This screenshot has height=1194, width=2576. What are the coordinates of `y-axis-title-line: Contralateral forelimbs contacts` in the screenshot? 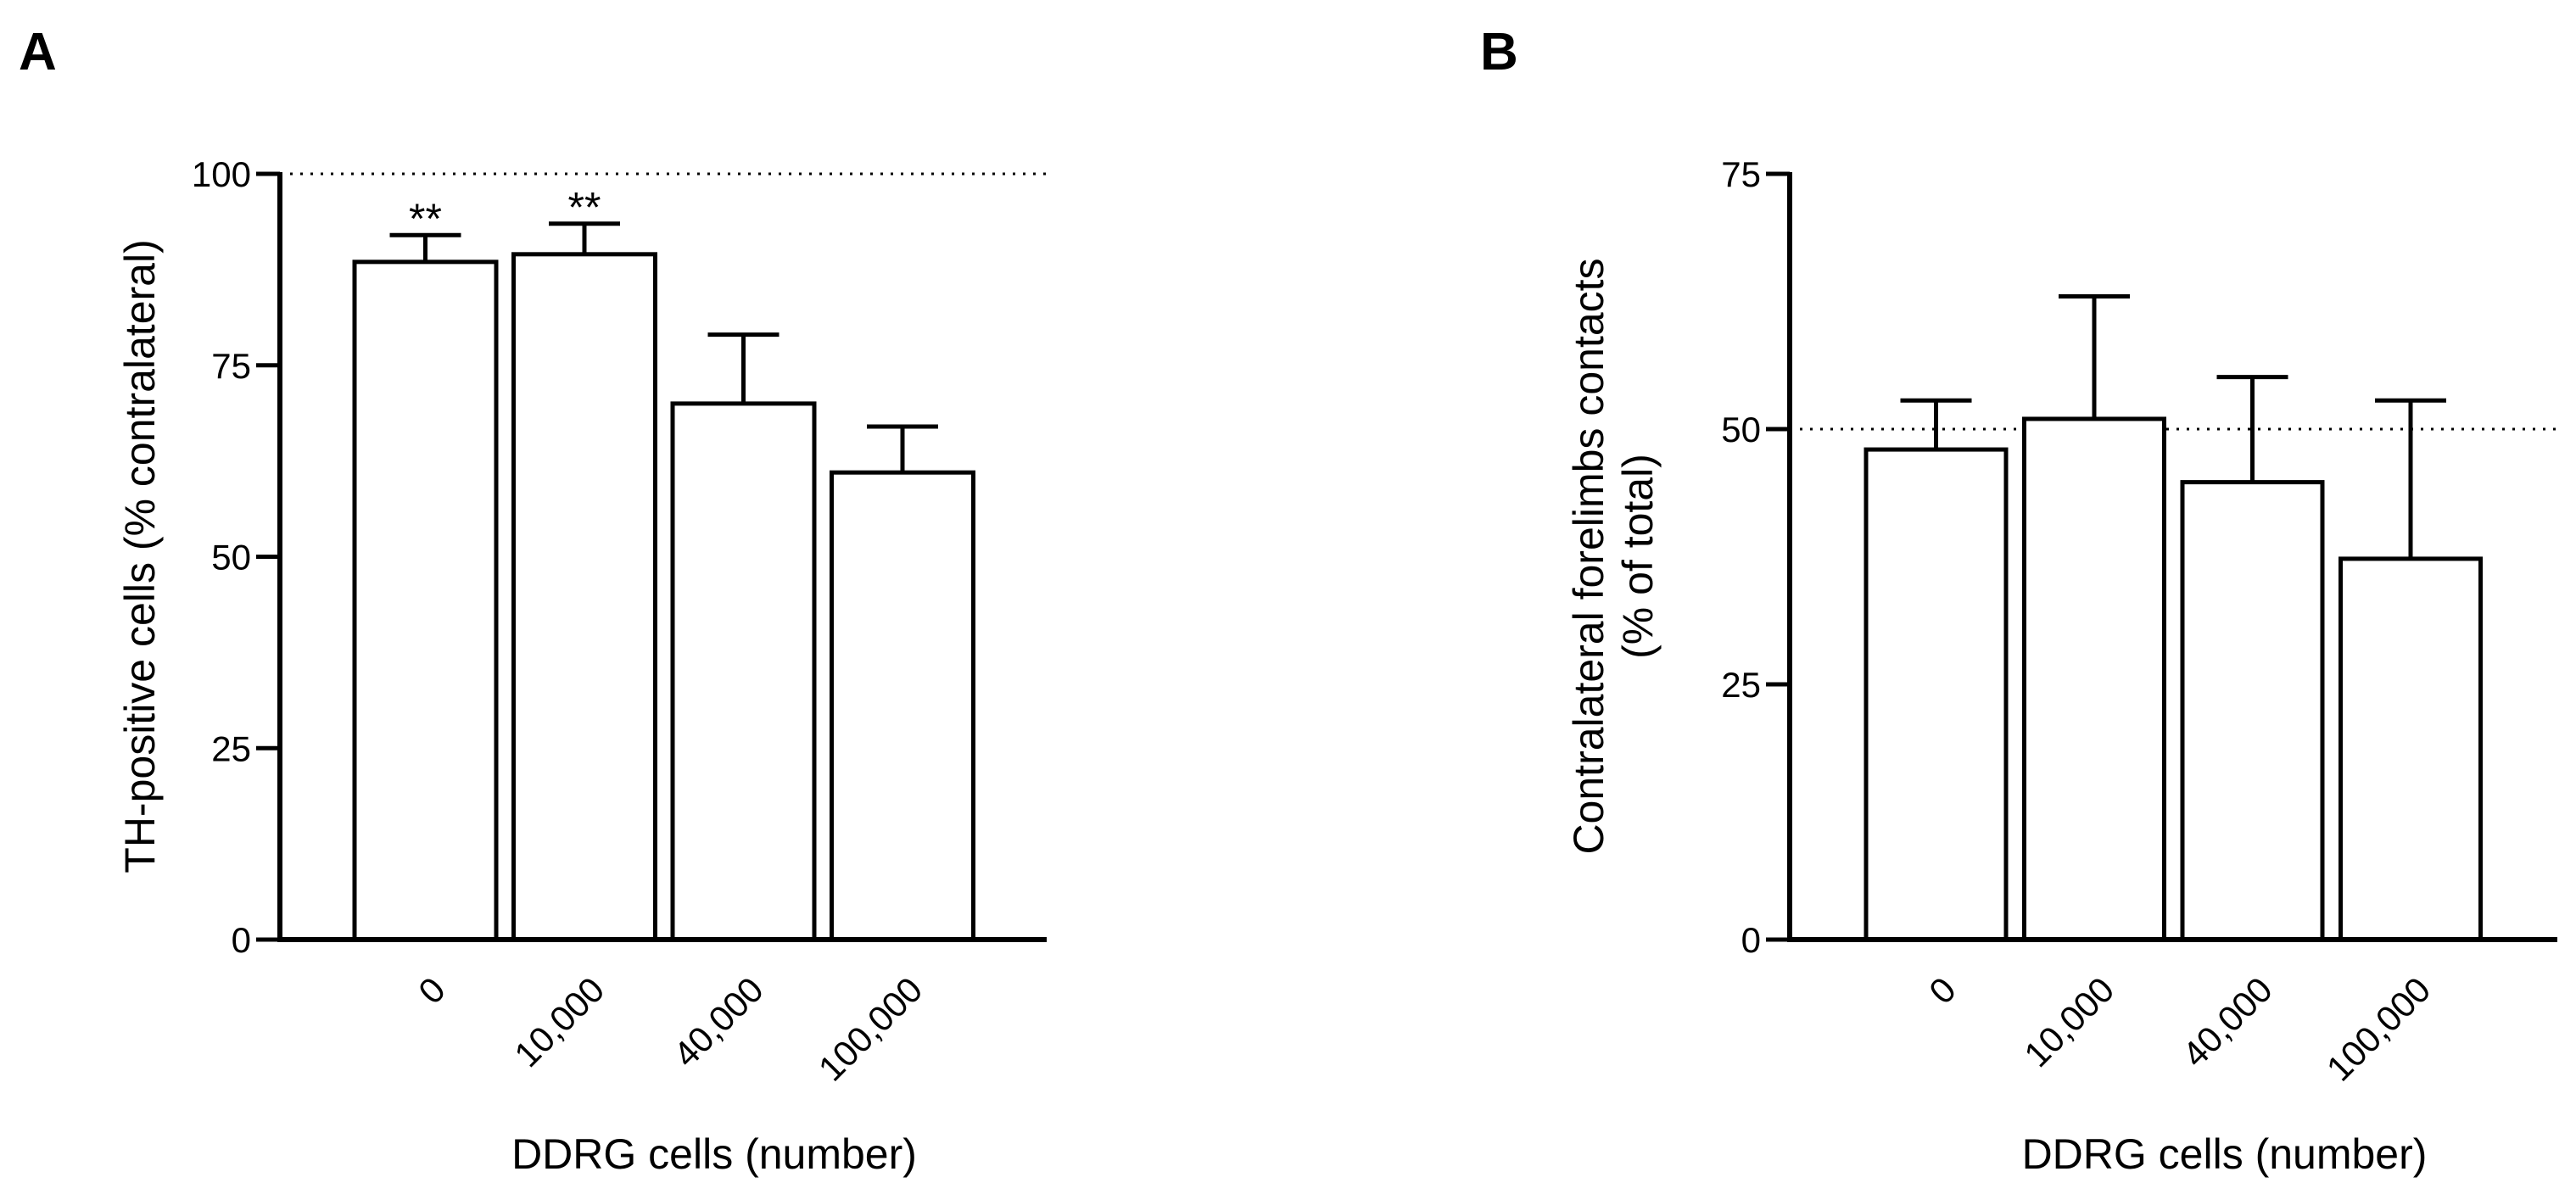 It's located at (1588, 556).